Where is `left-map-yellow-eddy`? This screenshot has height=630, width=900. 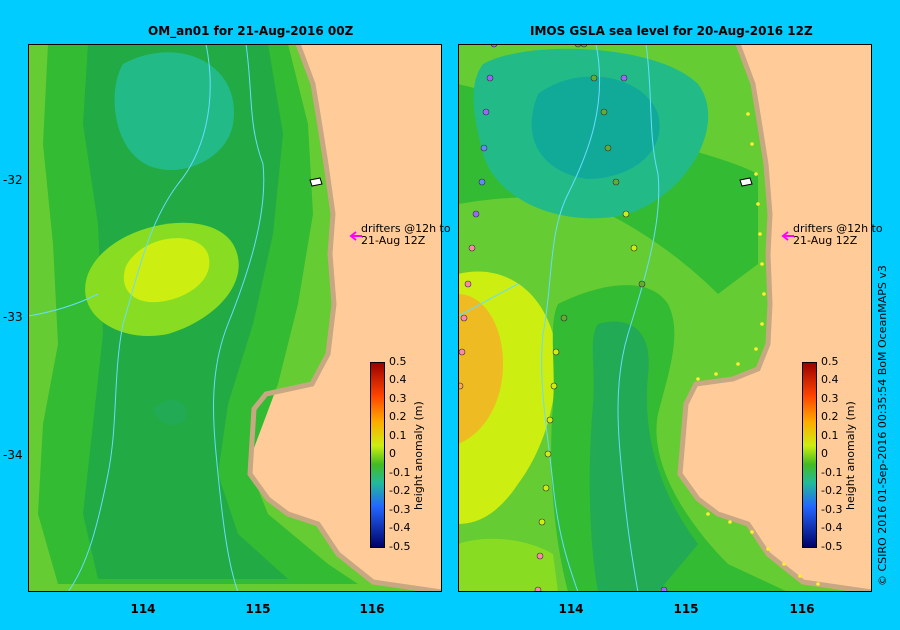
left-map-yellow-eddy is located at coordinates (166, 270).